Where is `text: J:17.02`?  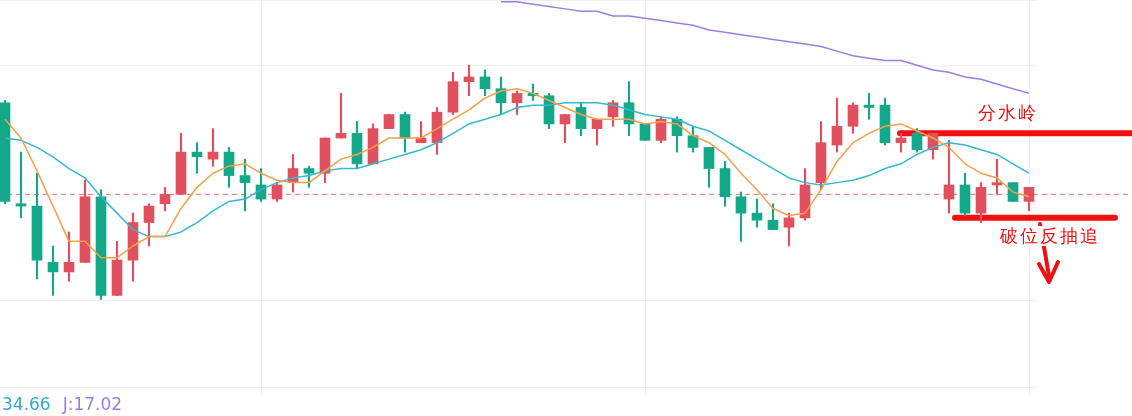 text: J:17.02 is located at coordinates (92, 404).